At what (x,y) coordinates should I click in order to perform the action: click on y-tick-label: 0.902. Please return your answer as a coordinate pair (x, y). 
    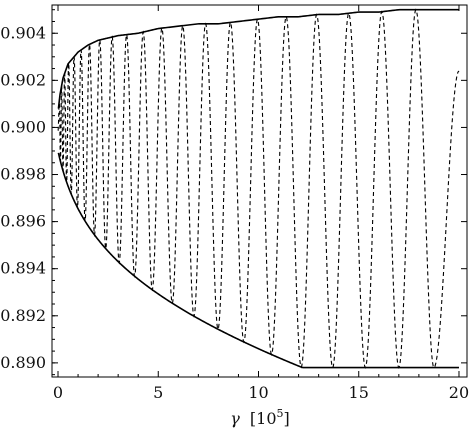
    Looking at the image, I should click on (23, 79).